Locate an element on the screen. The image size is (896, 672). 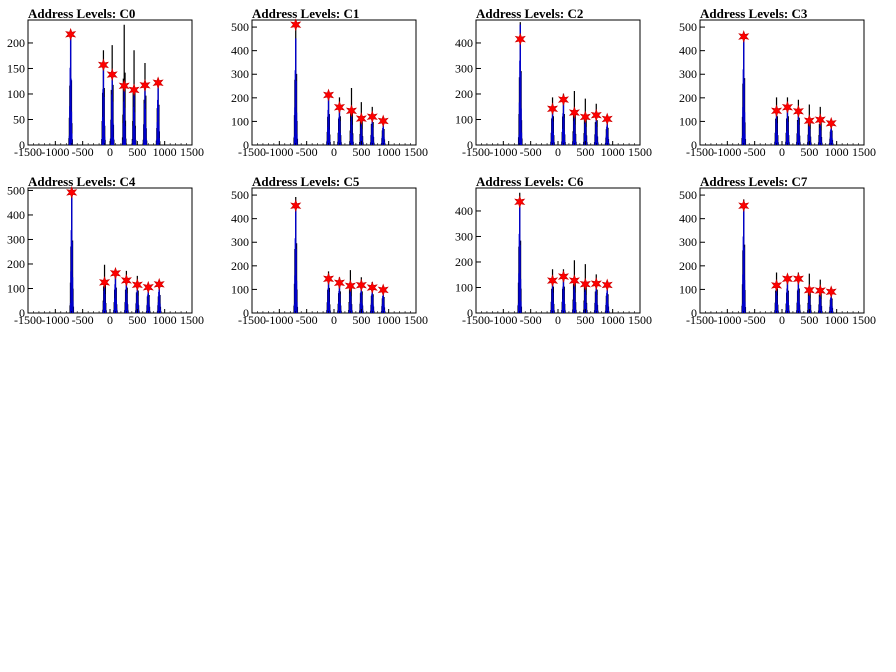
histogram-svg-c6: -1500 -1000 -500 0 500 1000 1500 0 100 200 300 400 is located at coordinates (553, 257).